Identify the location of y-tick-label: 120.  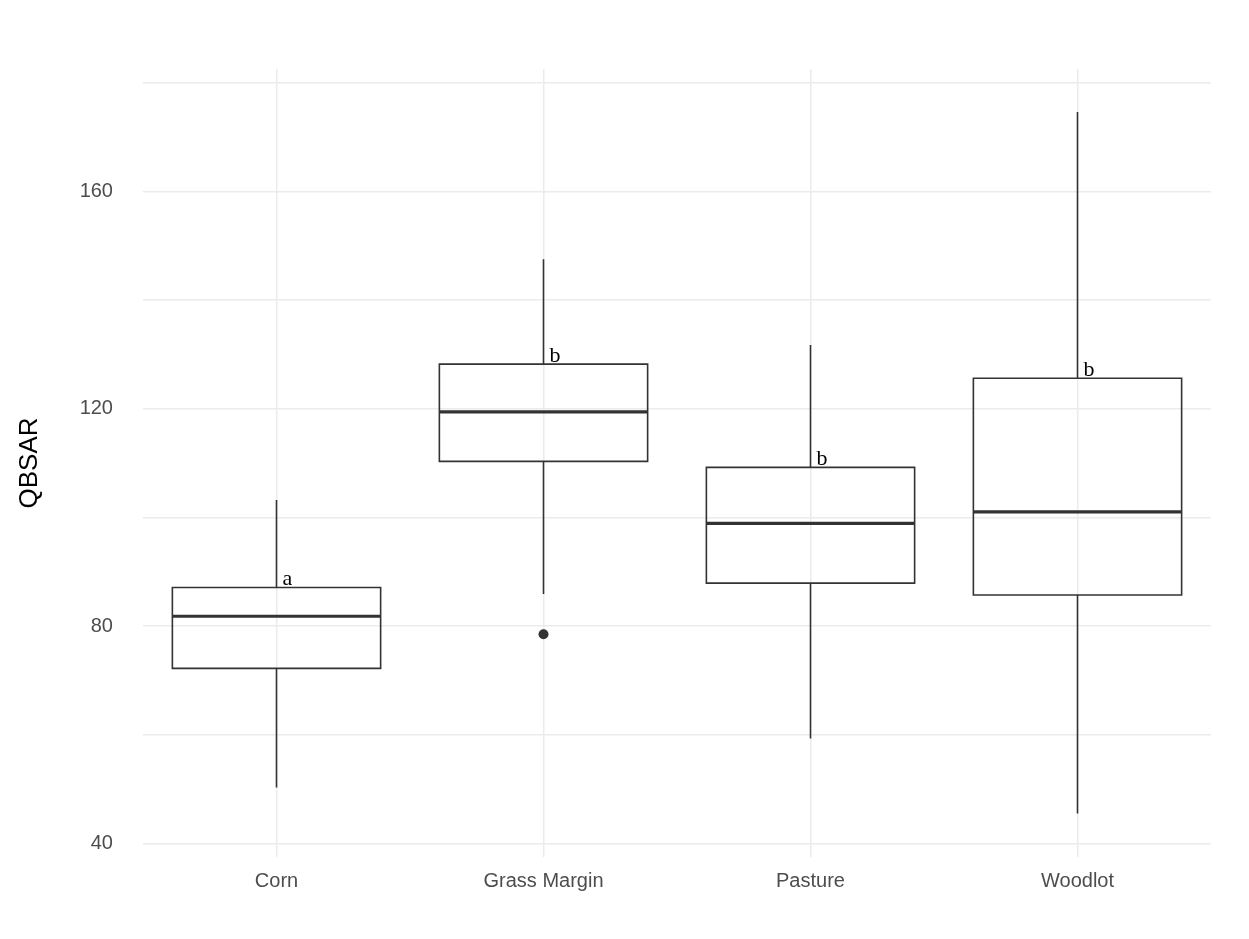
(96, 407).